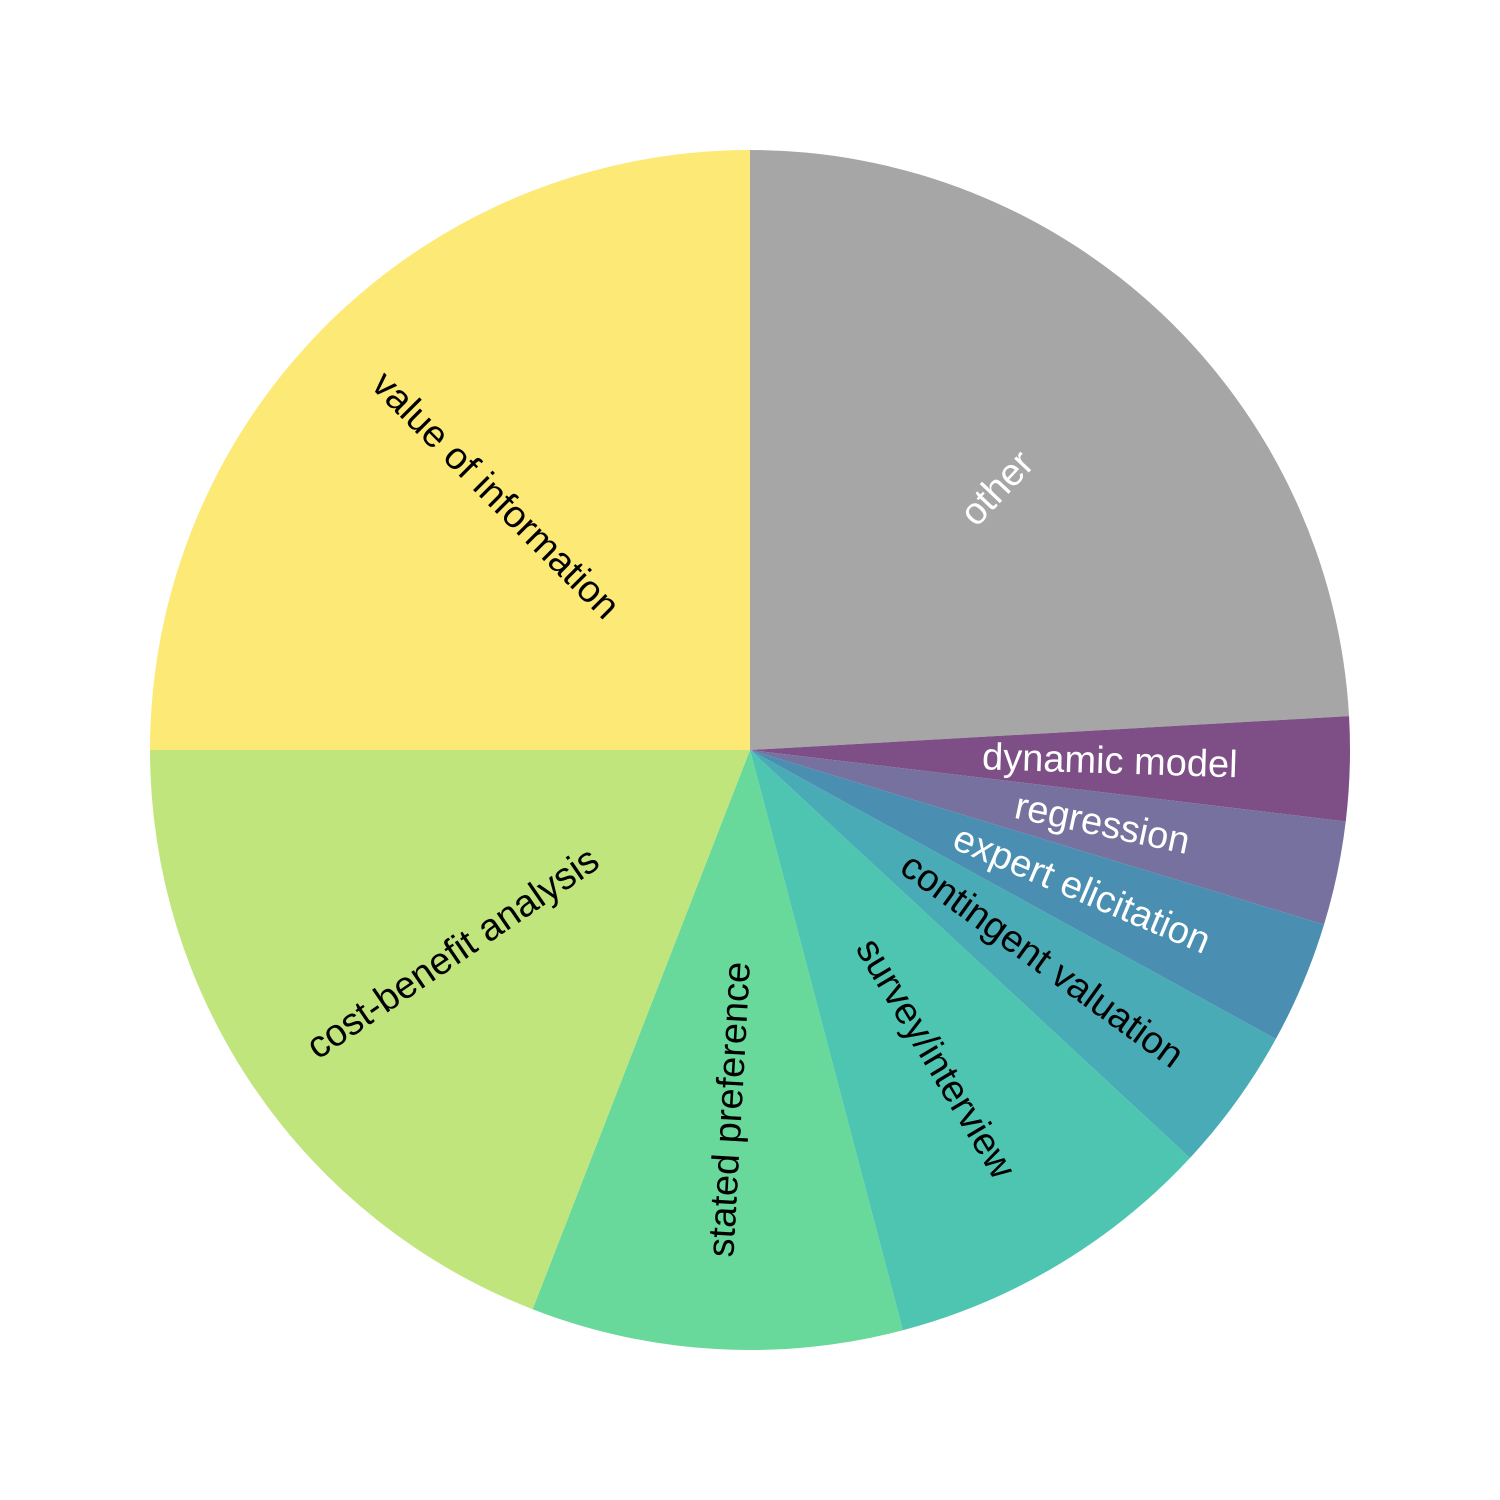  Describe the element at coordinates (1109, 761) in the screenshot. I see `pie-slice-label-1: dynamic model` at that location.